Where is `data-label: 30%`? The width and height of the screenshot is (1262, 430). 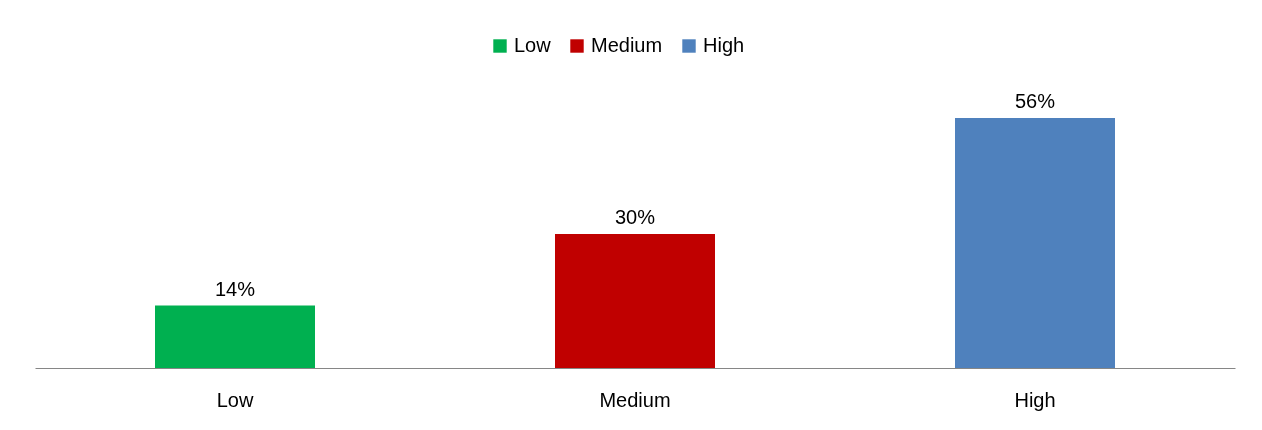
data-label: 30% is located at coordinates (635, 217).